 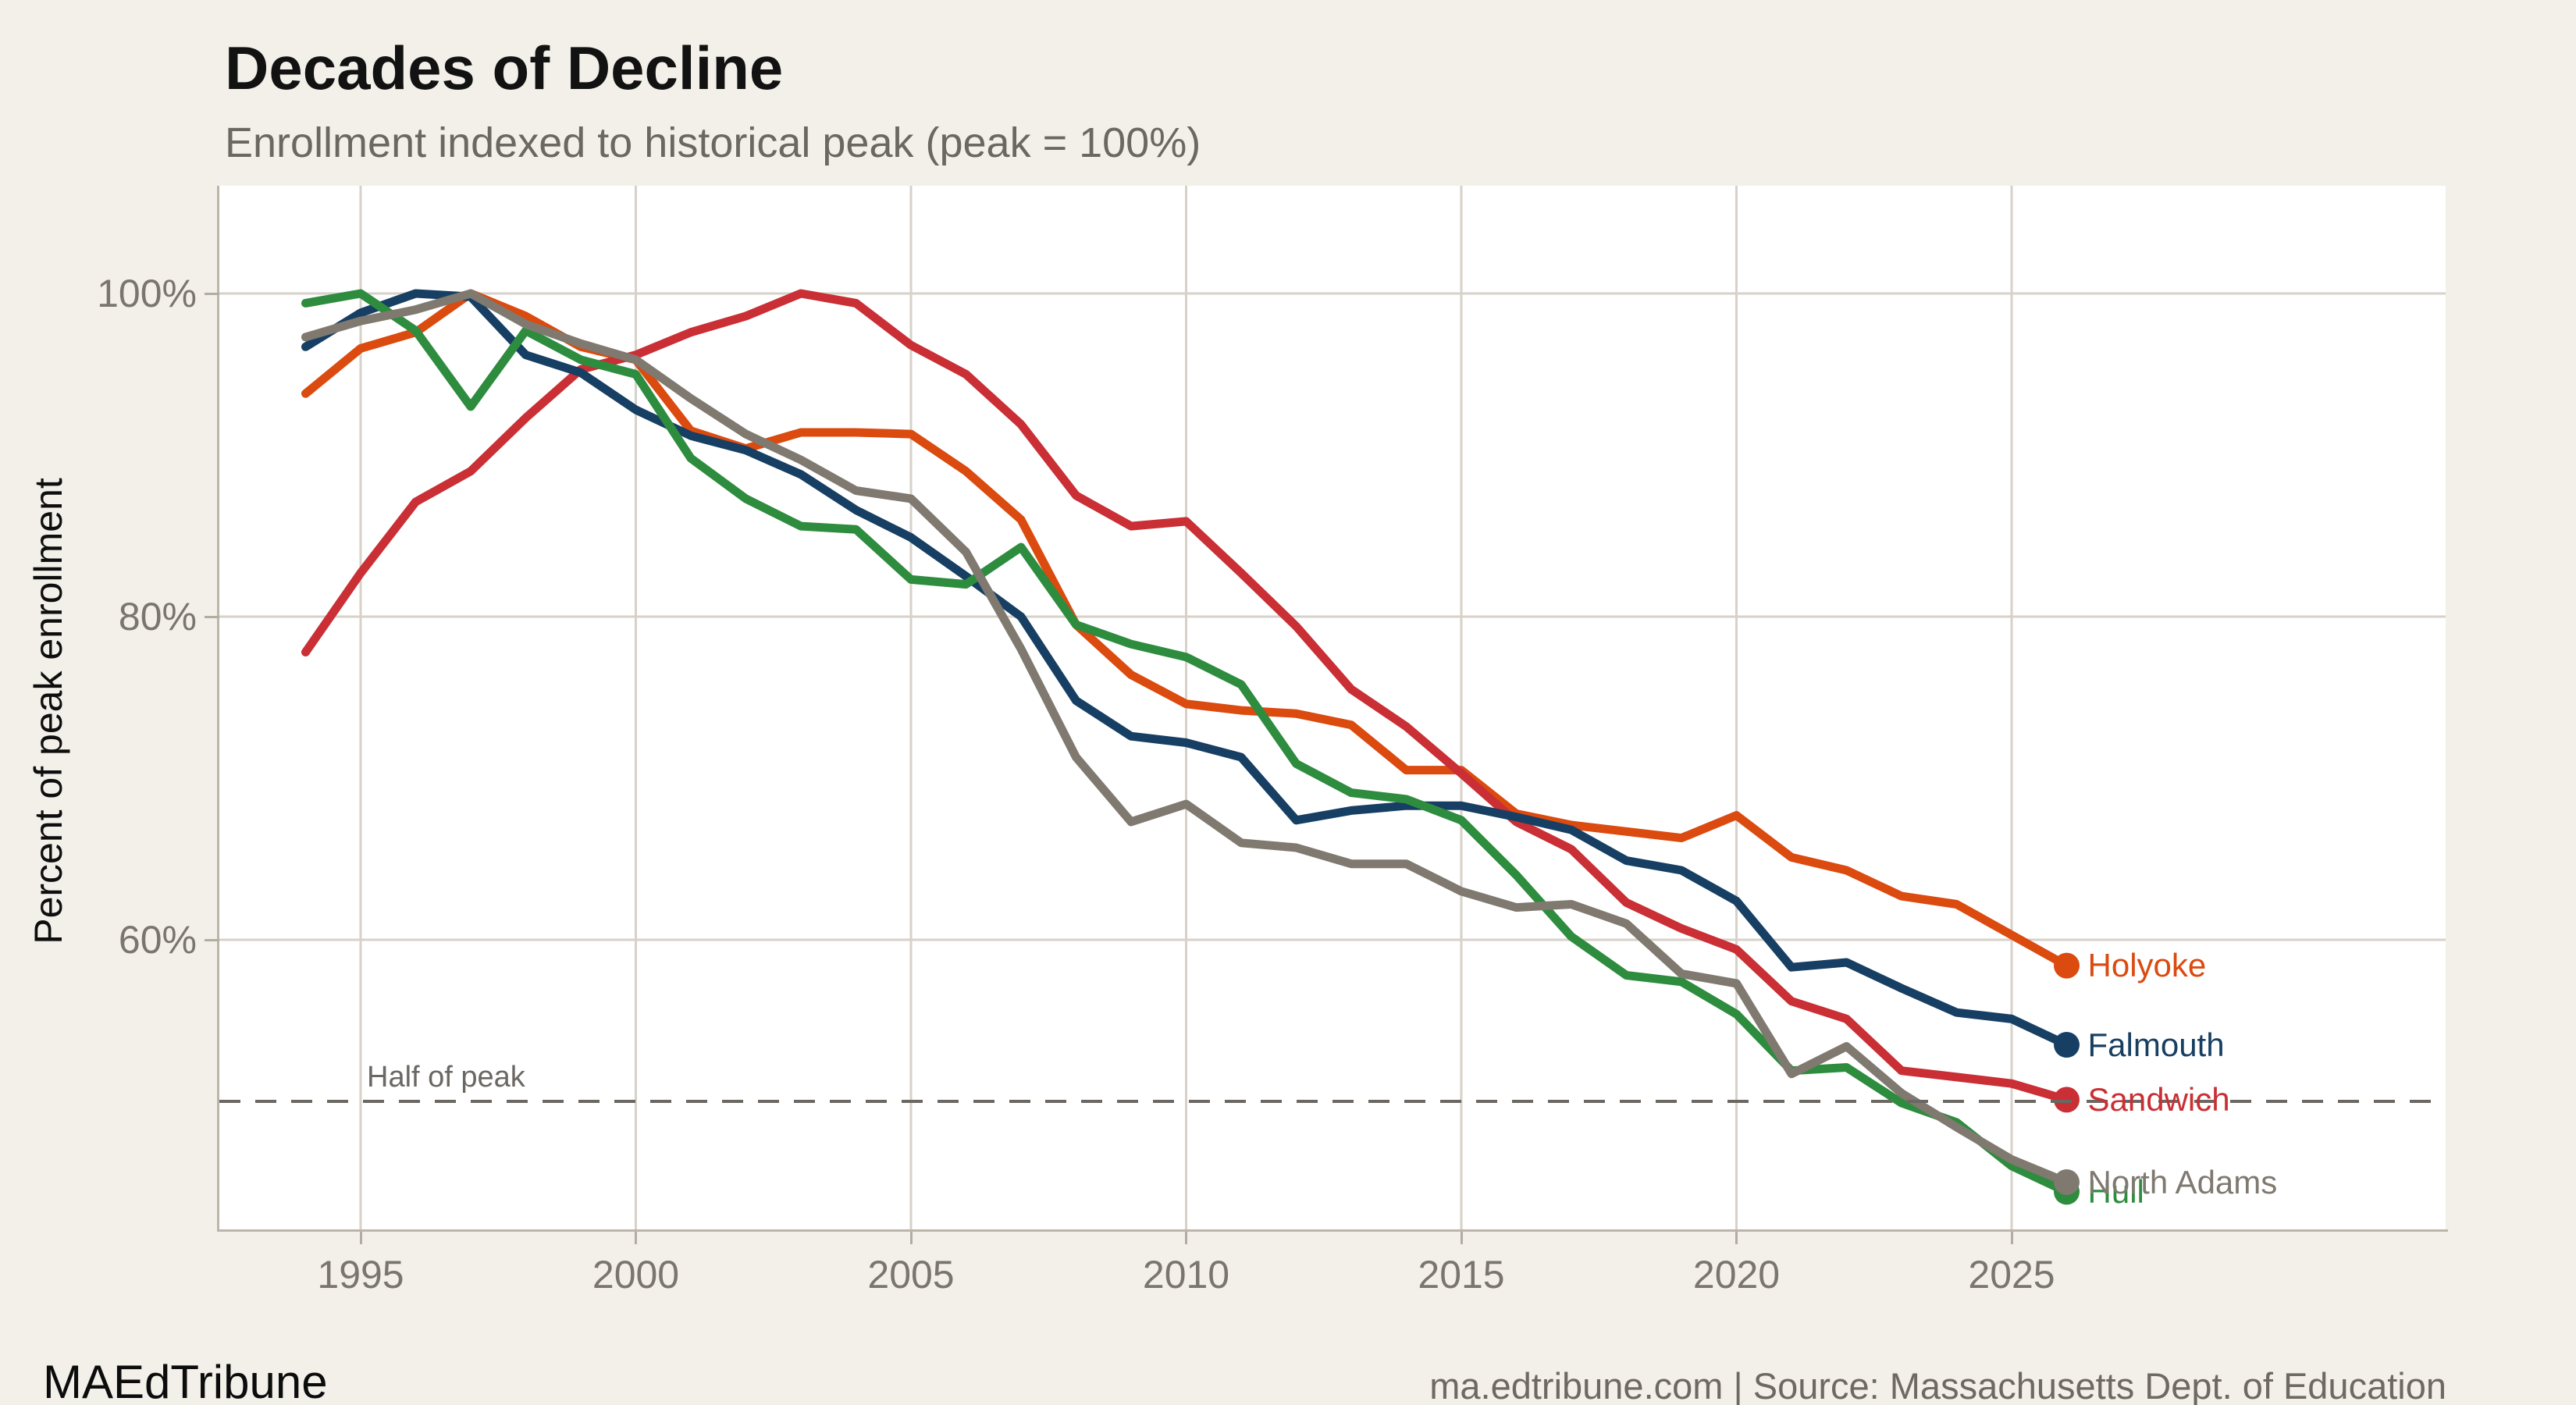 I want to click on x-axis-spine, so click(x=1332, y=1230).